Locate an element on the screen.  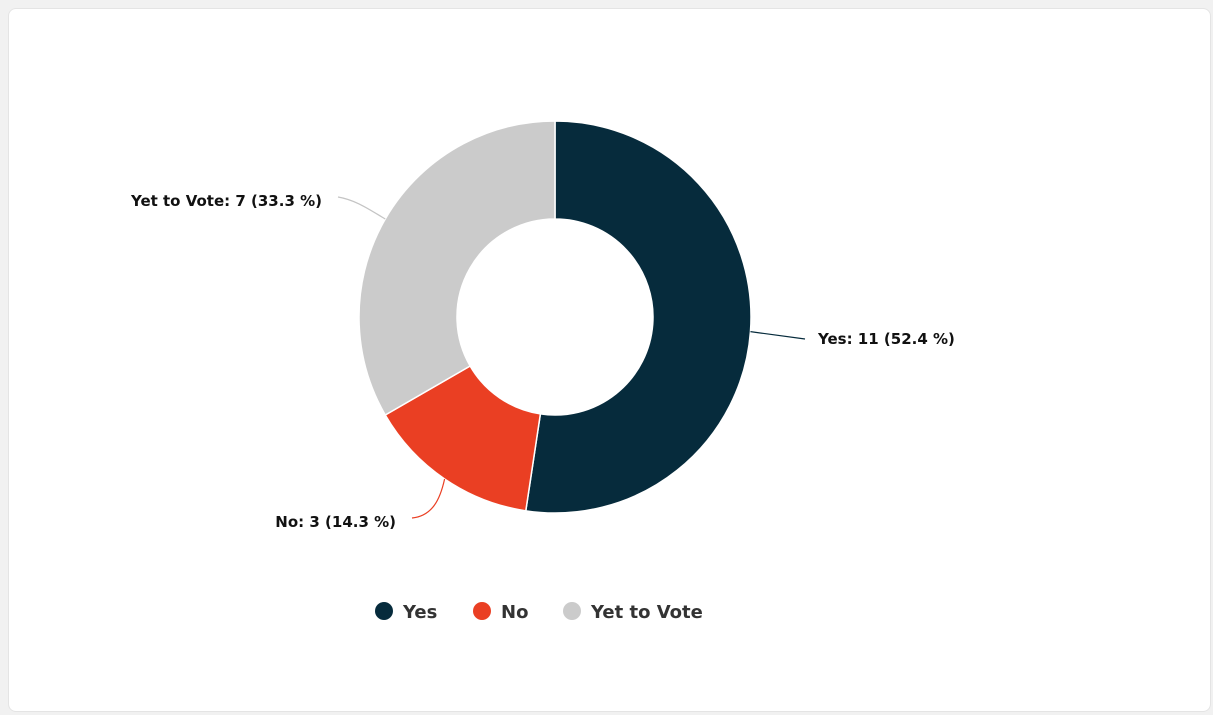
legend-item-yet-to-vote: Yet to Vote is located at coordinates (633, 612).